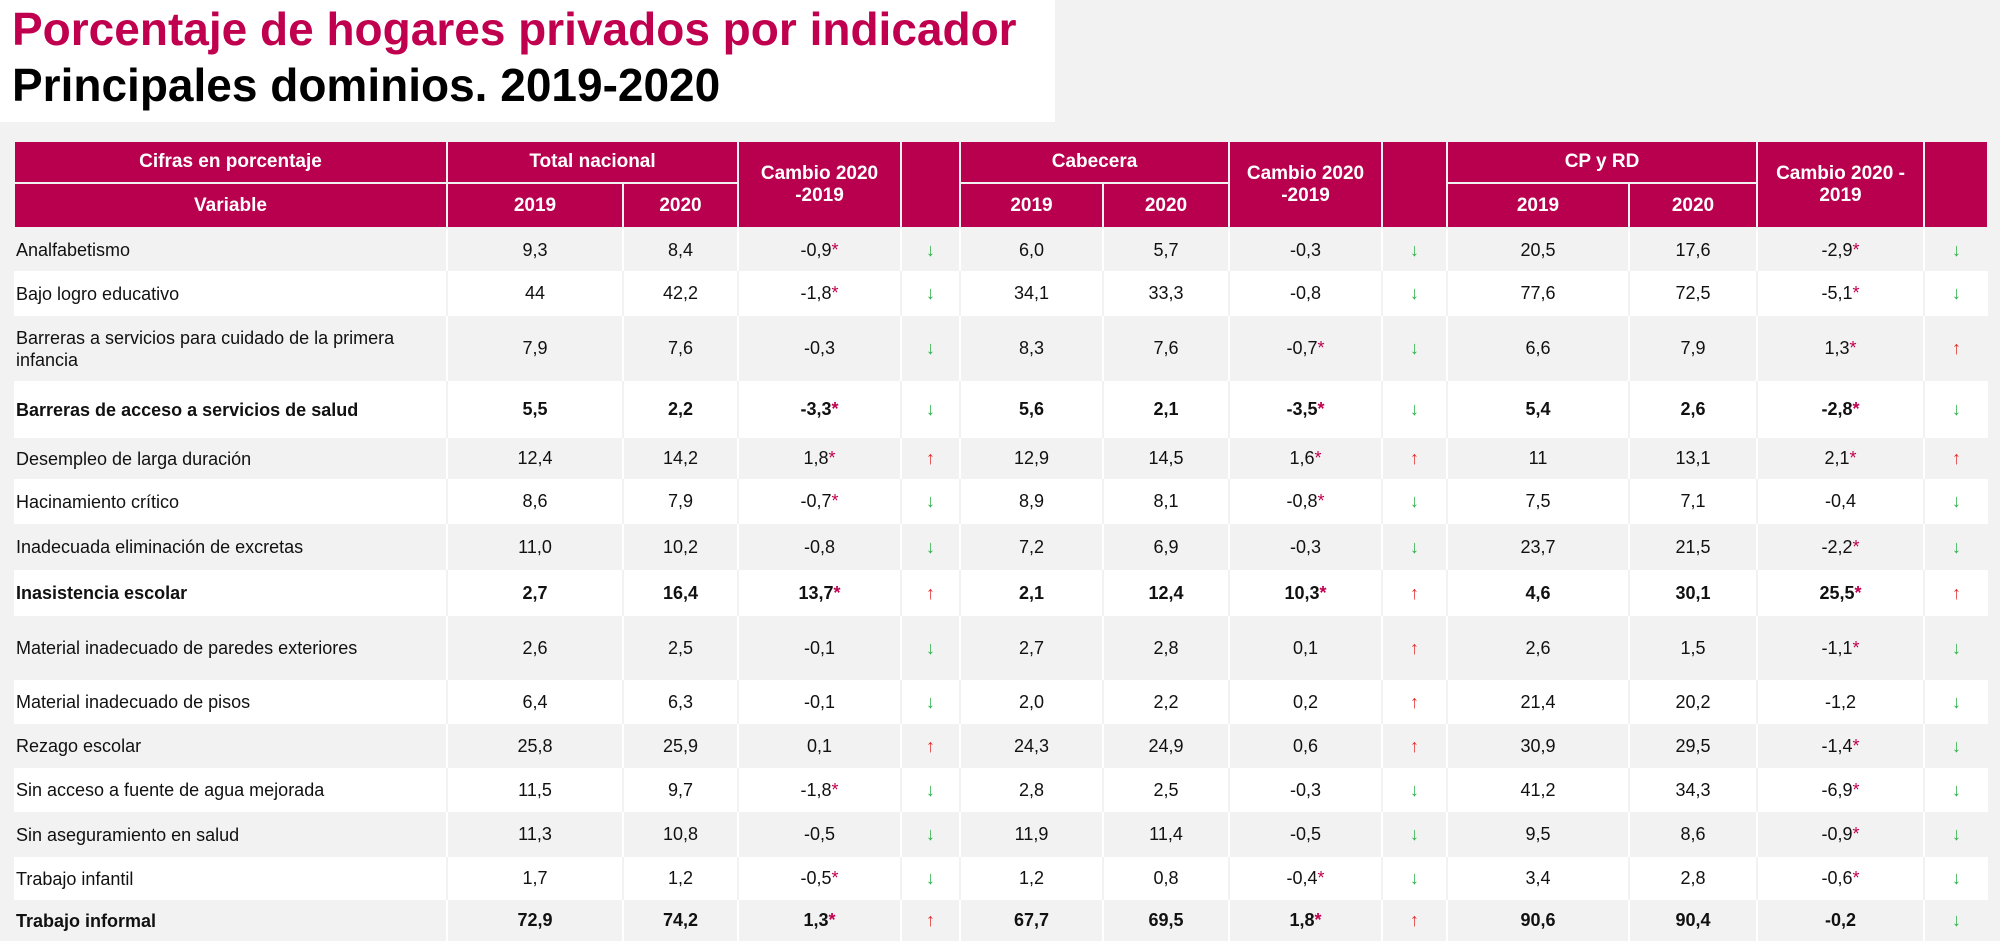 The image size is (2000, 941). I want to click on value-cell: 25,5*, so click(1840, 593).